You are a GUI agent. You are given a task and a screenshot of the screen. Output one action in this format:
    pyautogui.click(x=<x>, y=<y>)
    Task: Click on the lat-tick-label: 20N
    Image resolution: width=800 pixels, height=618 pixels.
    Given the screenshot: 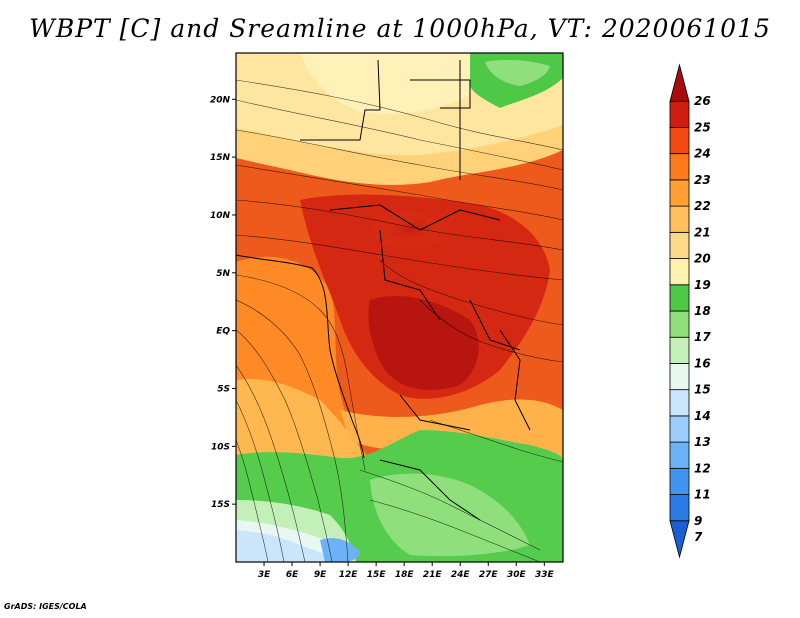 What is the action you would take?
    pyautogui.click(x=220, y=100)
    